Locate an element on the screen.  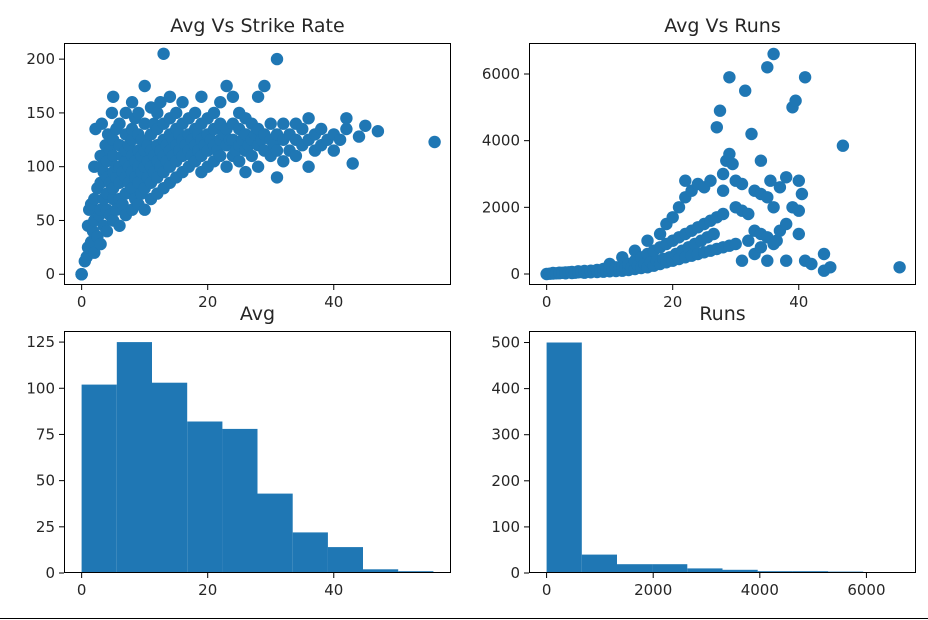
y-tick-label: 4000 is located at coordinates (501, 141).